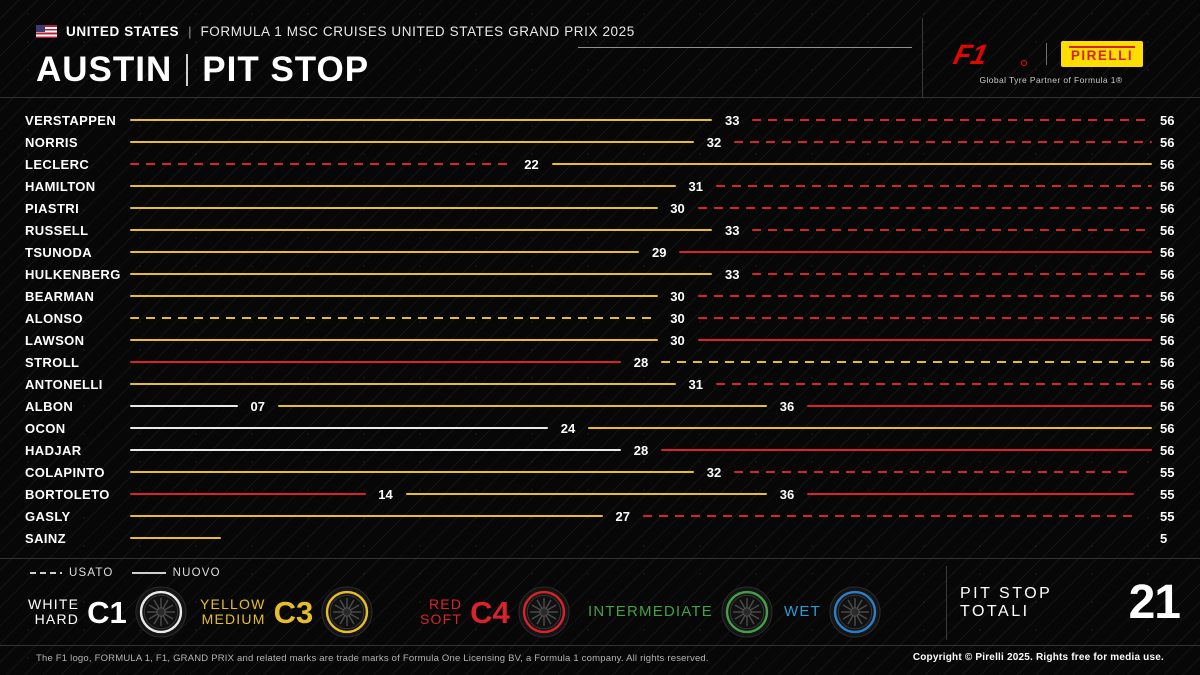  I want to click on total-laps: 5, so click(1164, 538).